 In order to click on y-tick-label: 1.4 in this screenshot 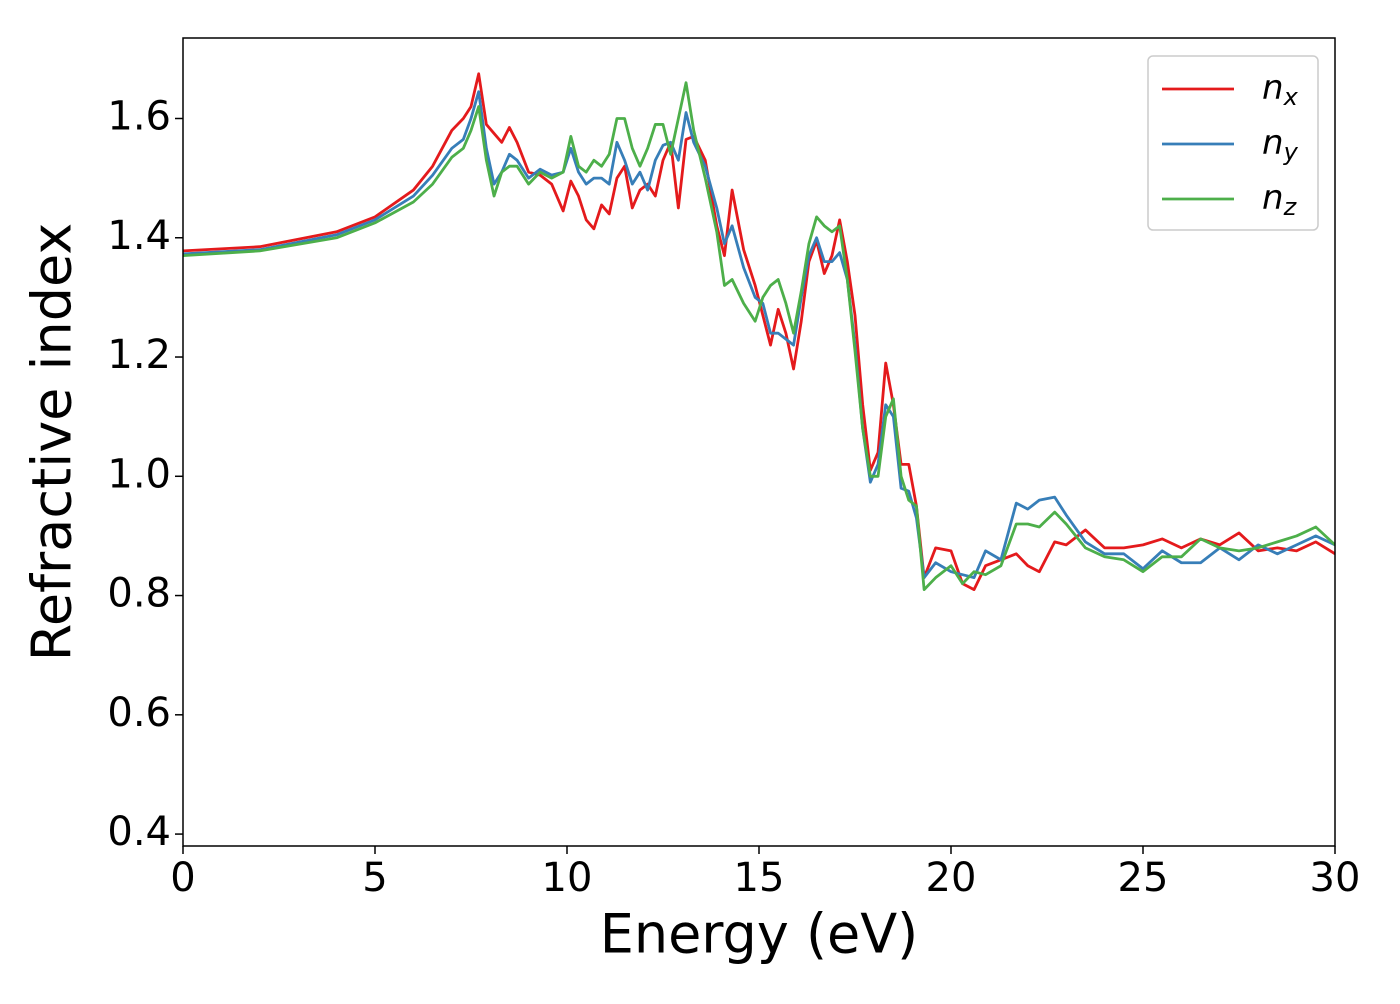, I will do `click(139, 236)`.